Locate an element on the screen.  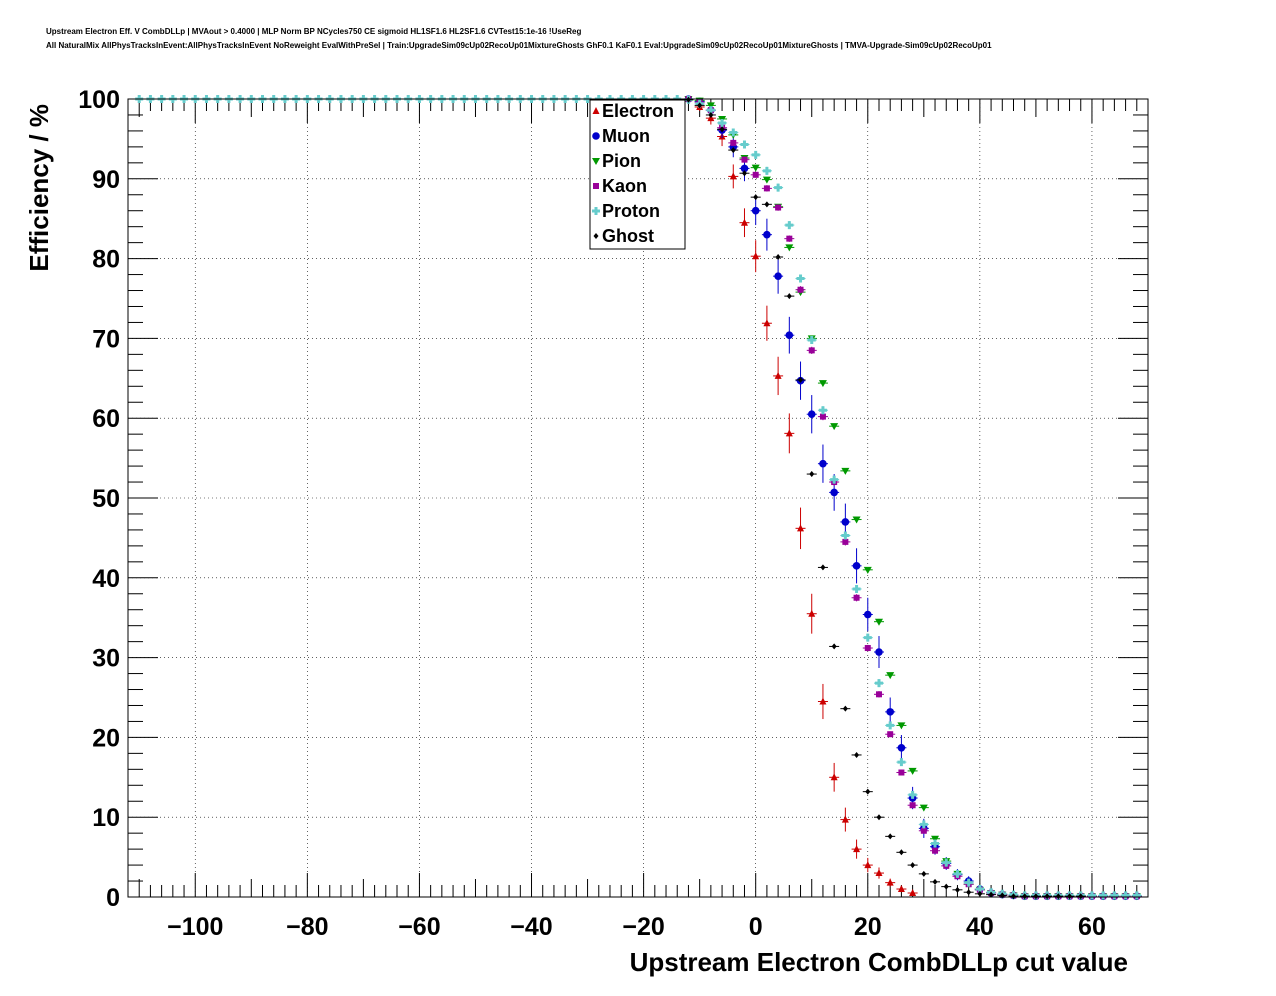
y-tick-label: 20 is located at coordinates (106, 738).